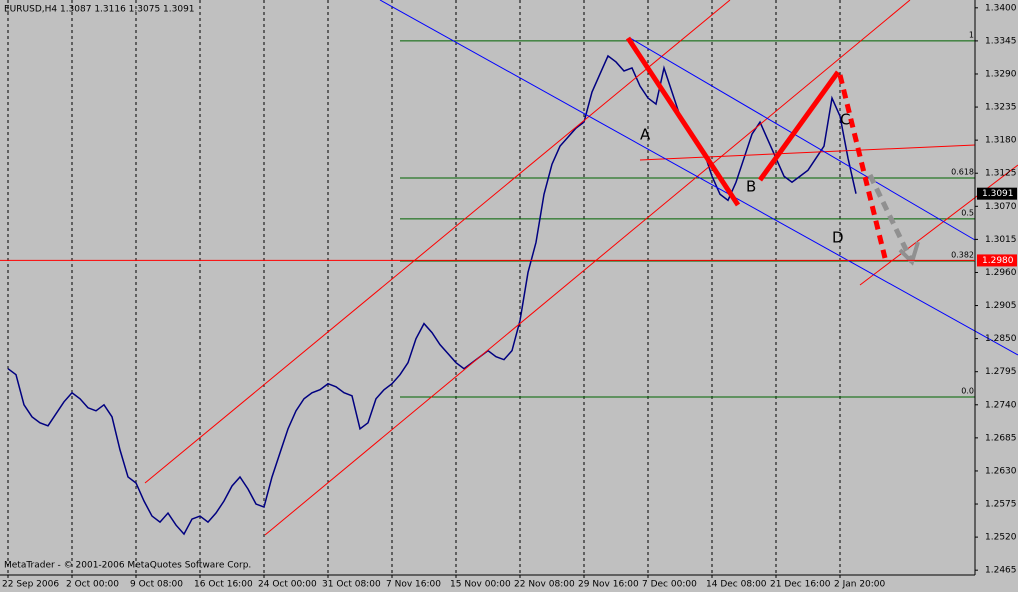  Describe the element at coordinates (1001, 41) in the screenshot. I see `y-tick-label: 1.3345` at that location.